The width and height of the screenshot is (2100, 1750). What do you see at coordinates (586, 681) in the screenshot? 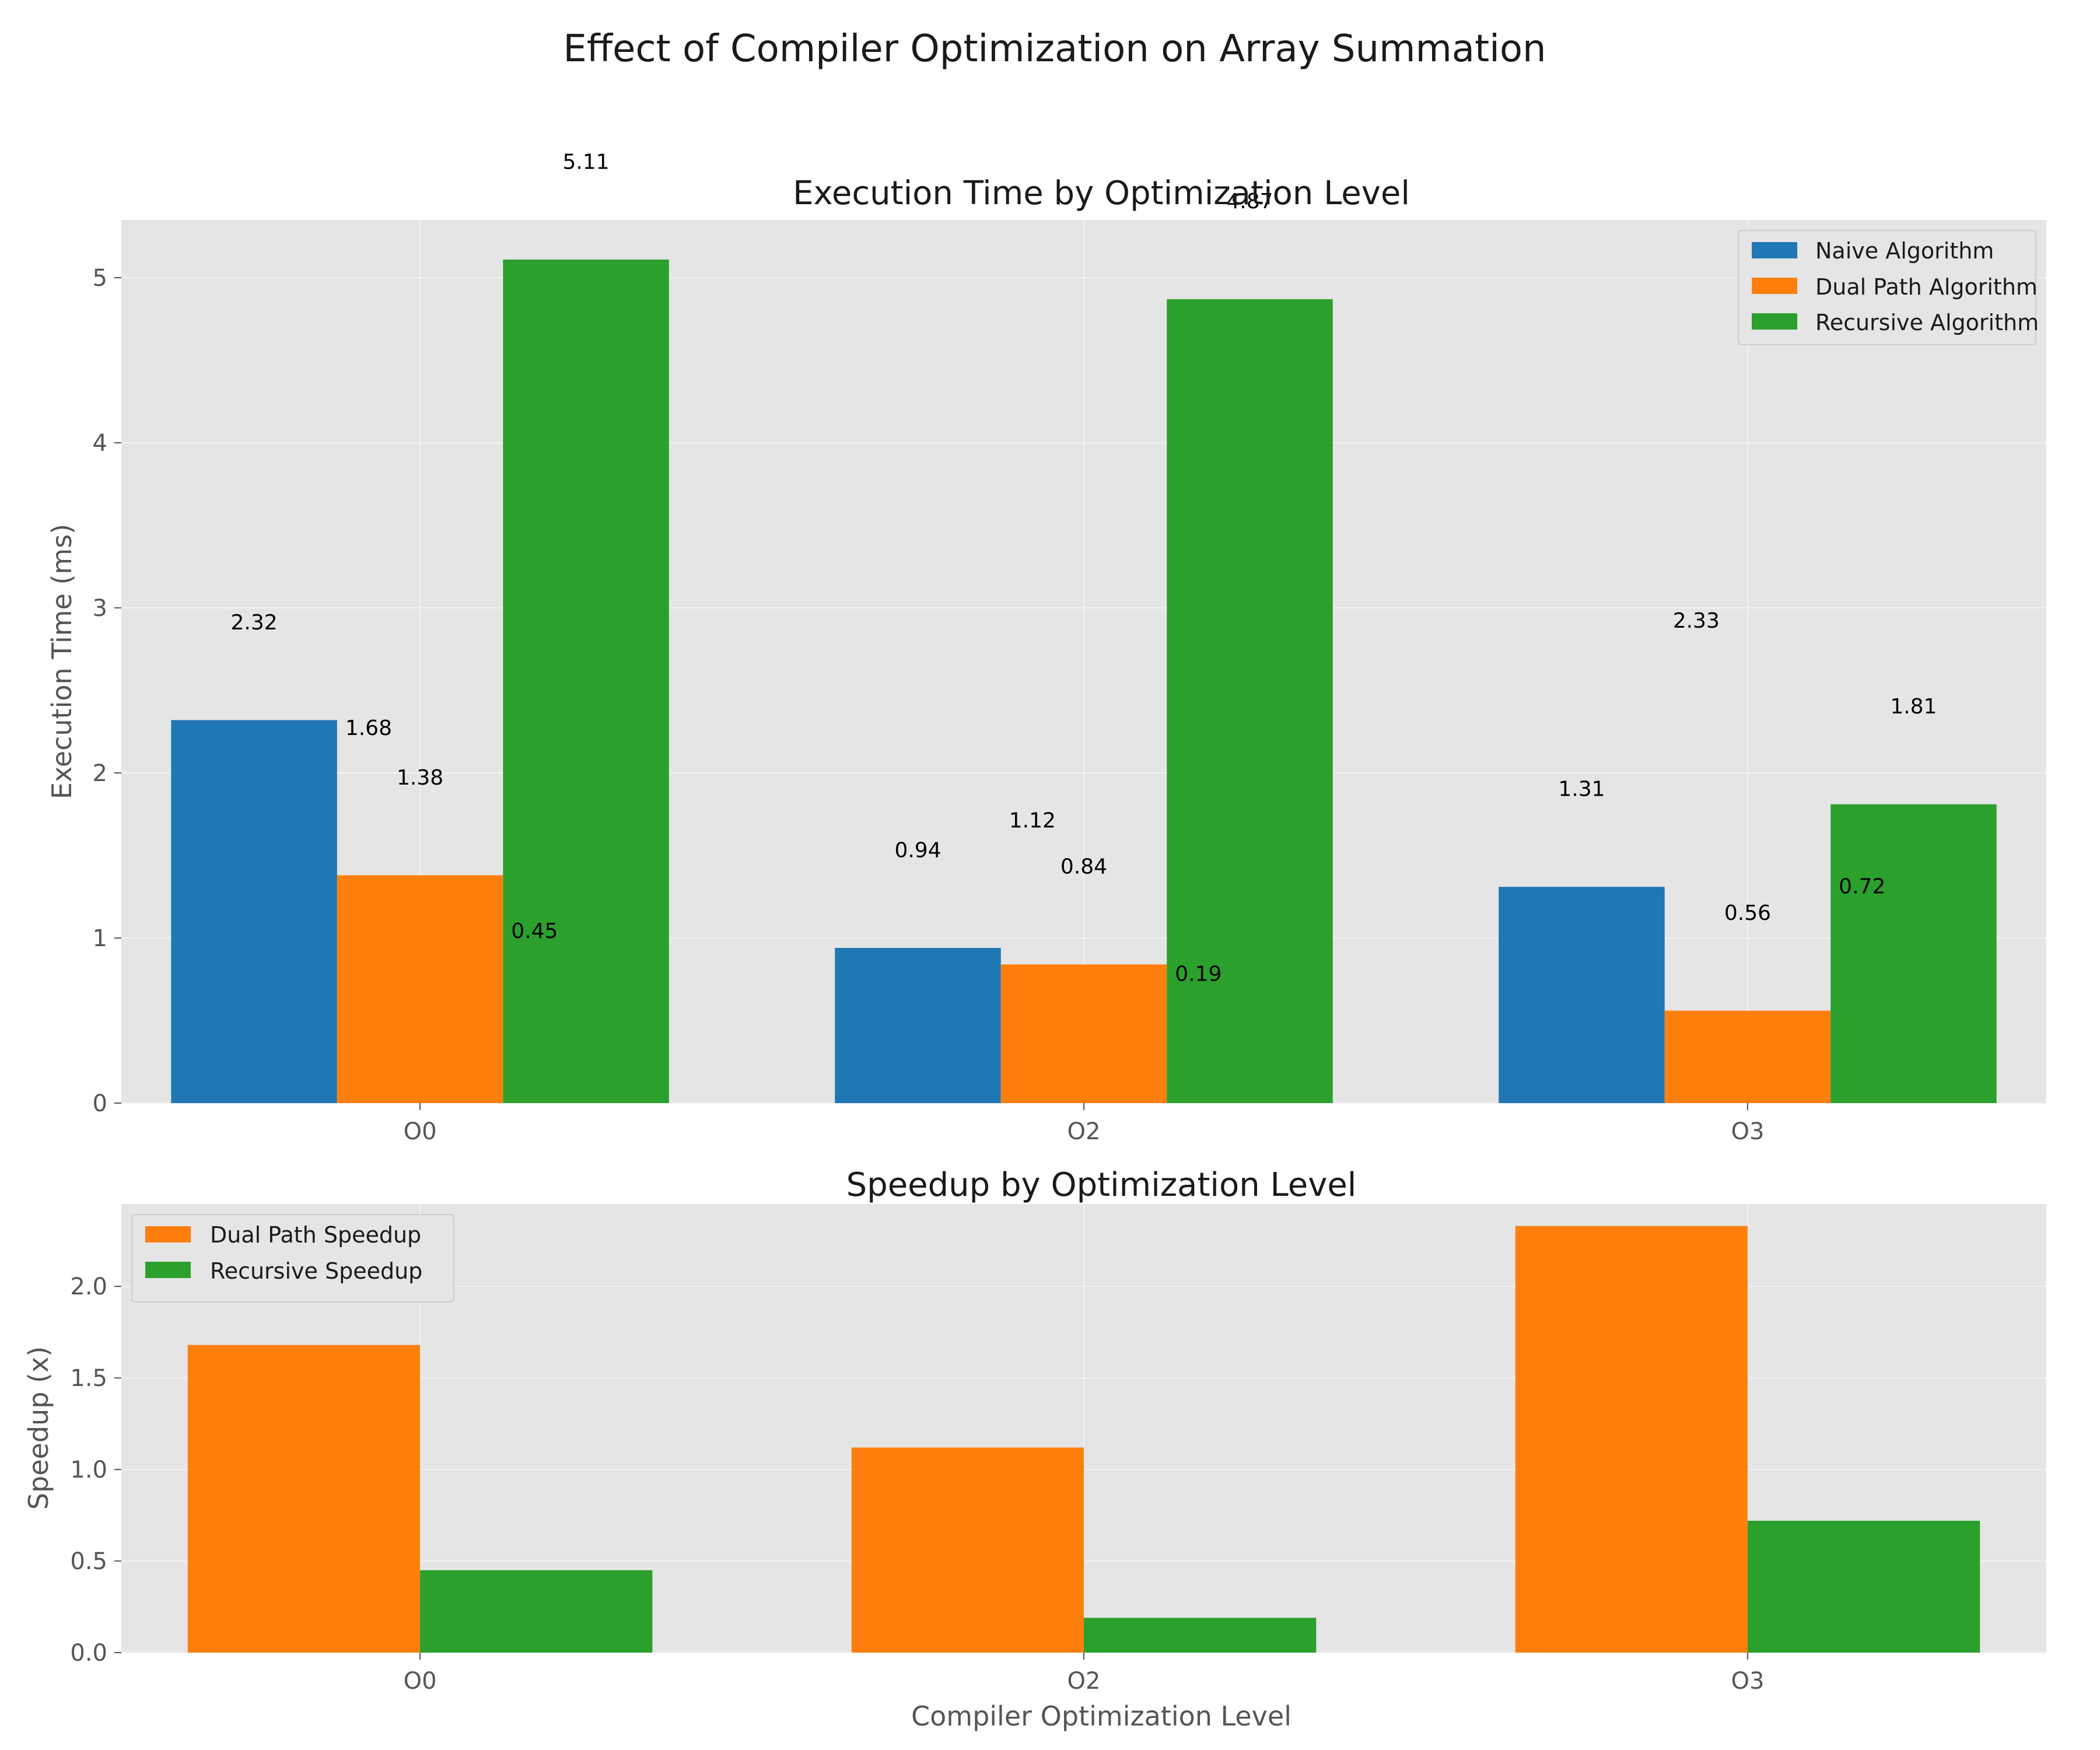
I see `bar-recursive-algorithm-o0` at bounding box center [586, 681].